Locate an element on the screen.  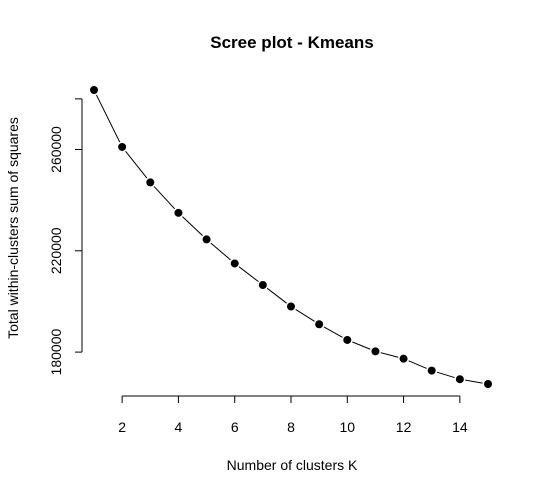
x-tick-label: 14 is located at coordinates (460, 427).